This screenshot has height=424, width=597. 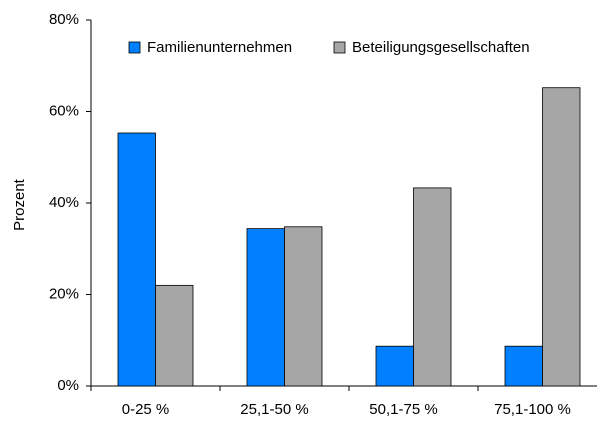 What do you see at coordinates (64, 202) in the screenshot?
I see `y-tick-label: 40%` at bounding box center [64, 202].